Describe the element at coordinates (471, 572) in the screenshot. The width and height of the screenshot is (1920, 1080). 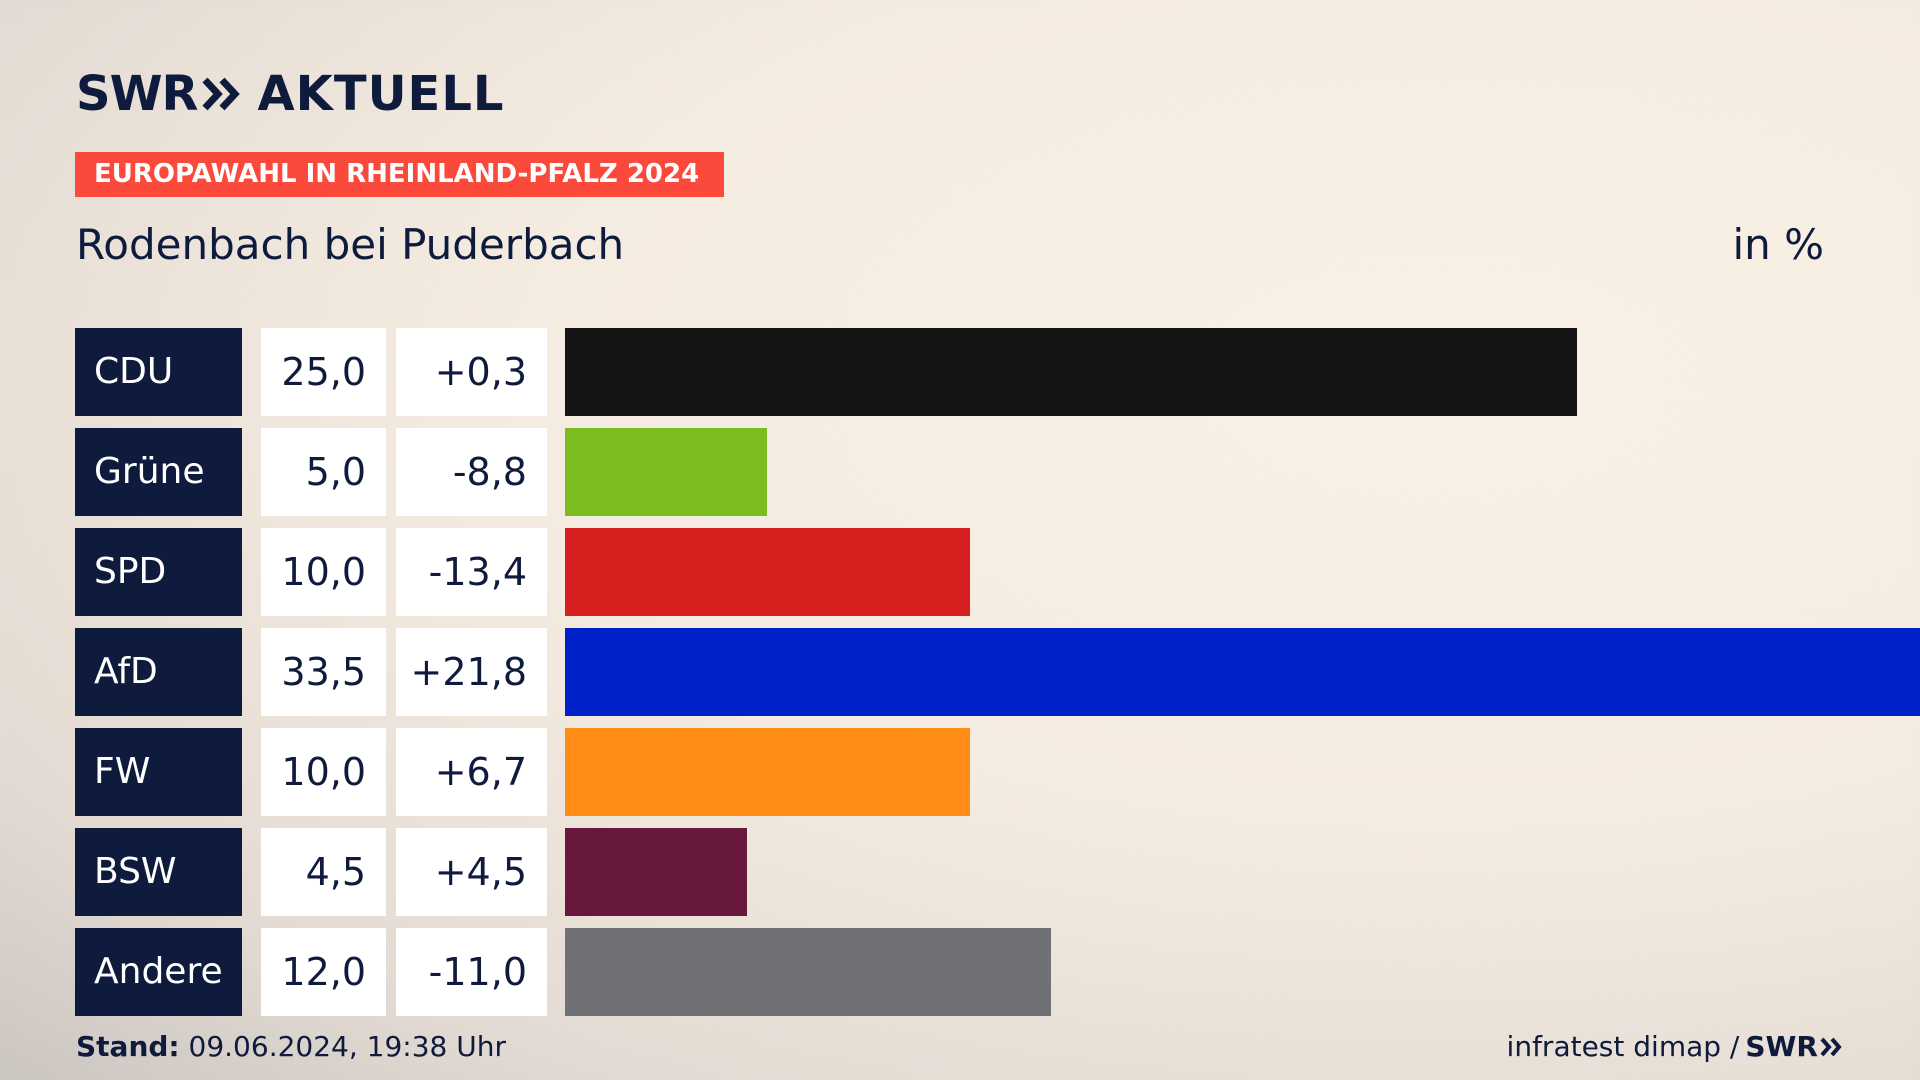
I see `vote-change-label: -13,4` at that location.